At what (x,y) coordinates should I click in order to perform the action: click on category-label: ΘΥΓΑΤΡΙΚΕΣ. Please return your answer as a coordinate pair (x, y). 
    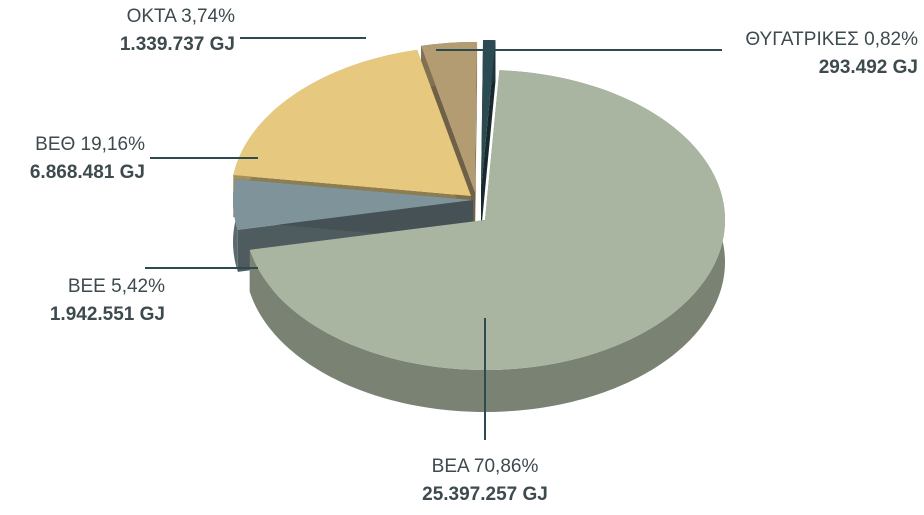
    Looking at the image, I should click on (801, 39).